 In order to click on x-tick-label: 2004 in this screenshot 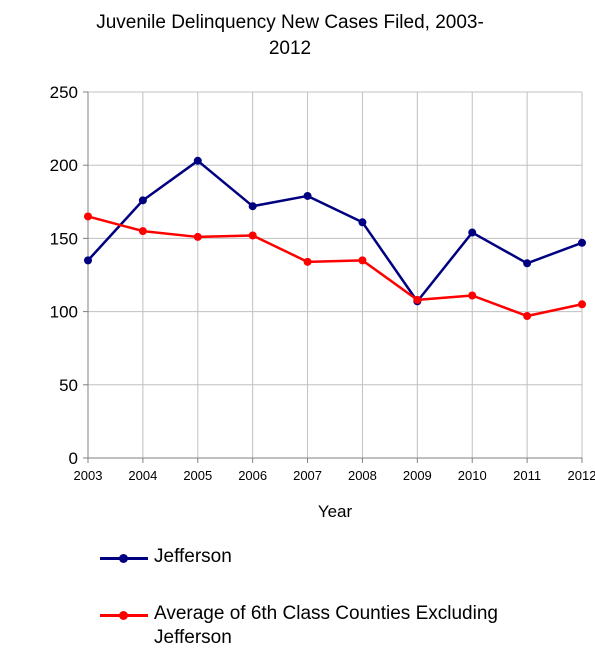, I will do `click(142, 475)`.